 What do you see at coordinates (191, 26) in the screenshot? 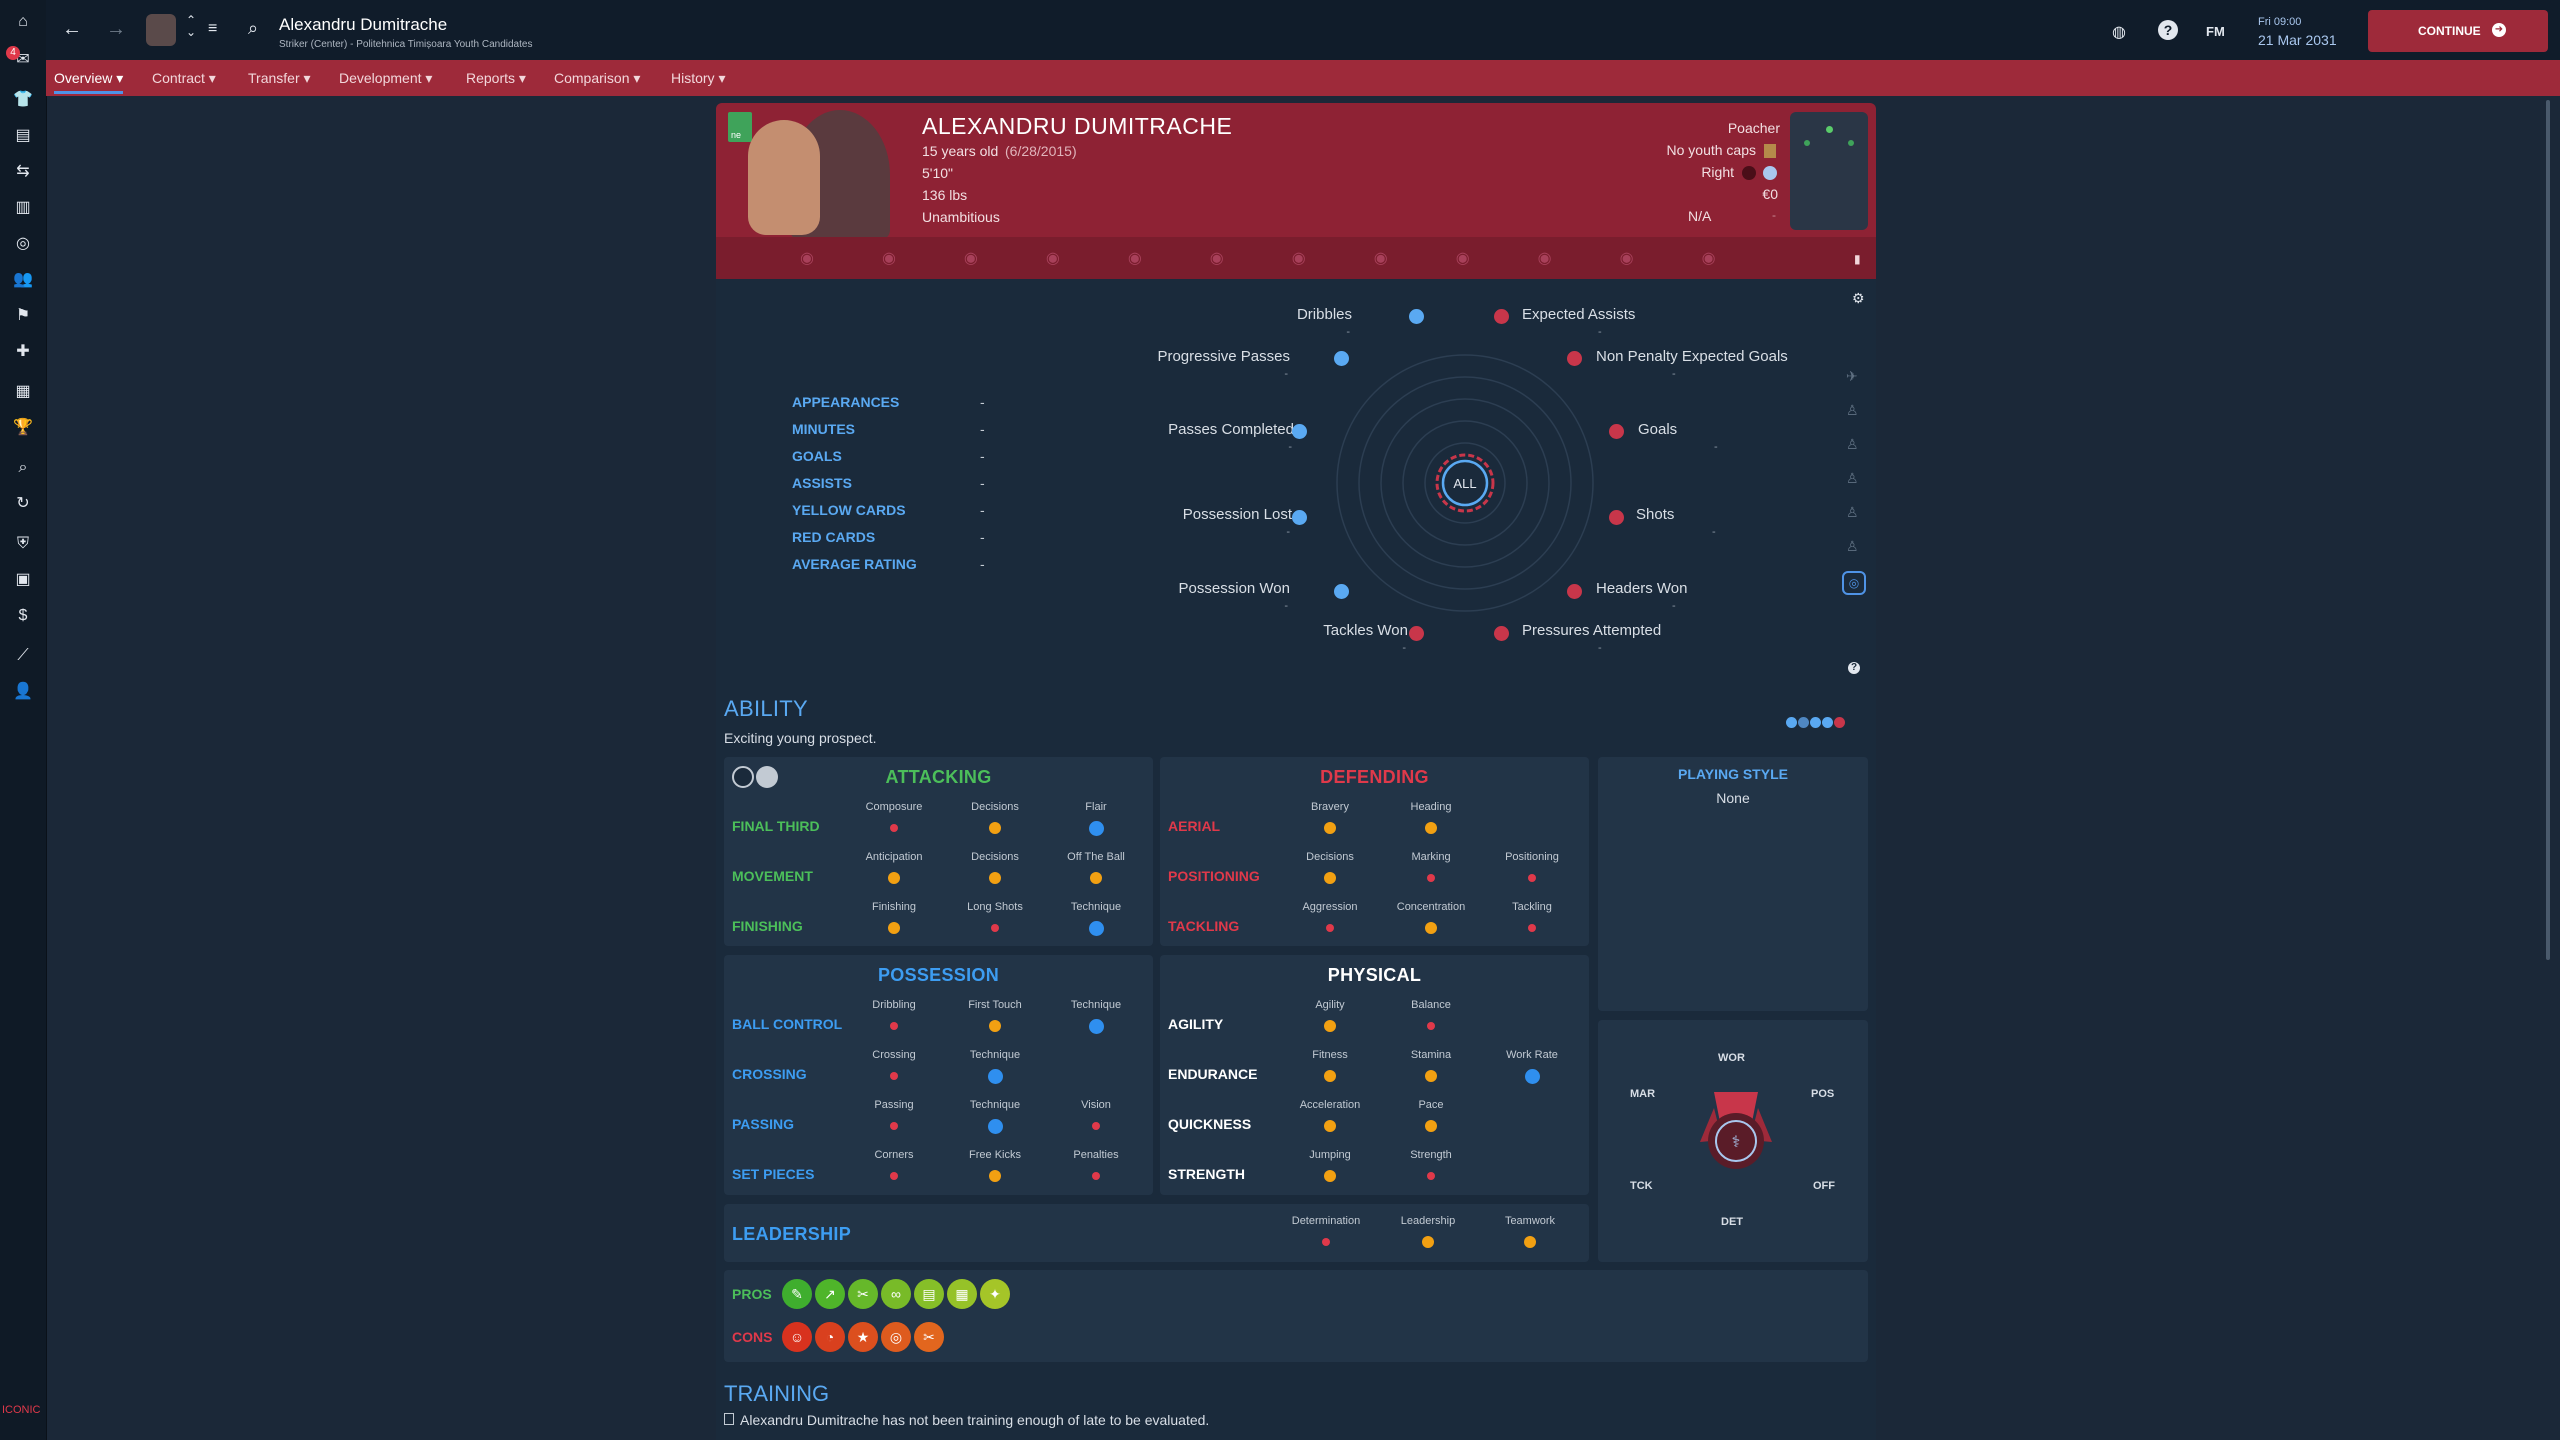
I see `player-switch-icon: ⌃ ⌄` at bounding box center [191, 26].